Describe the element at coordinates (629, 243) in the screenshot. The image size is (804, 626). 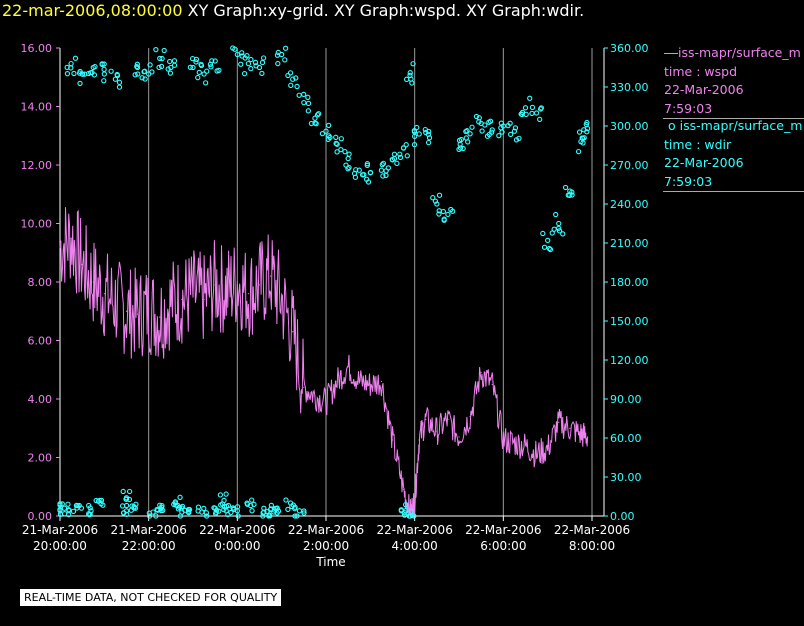
I see `right-tick-label: 210.00` at that location.